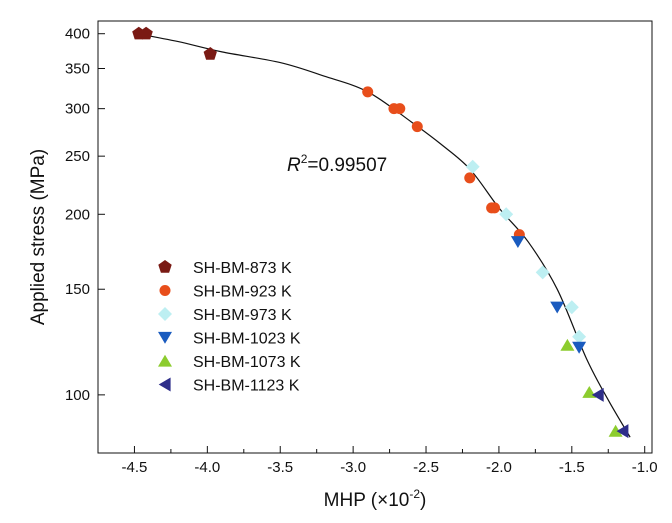 The image size is (672, 523). I want to click on x-tick-label: -3.0, so click(353, 467).